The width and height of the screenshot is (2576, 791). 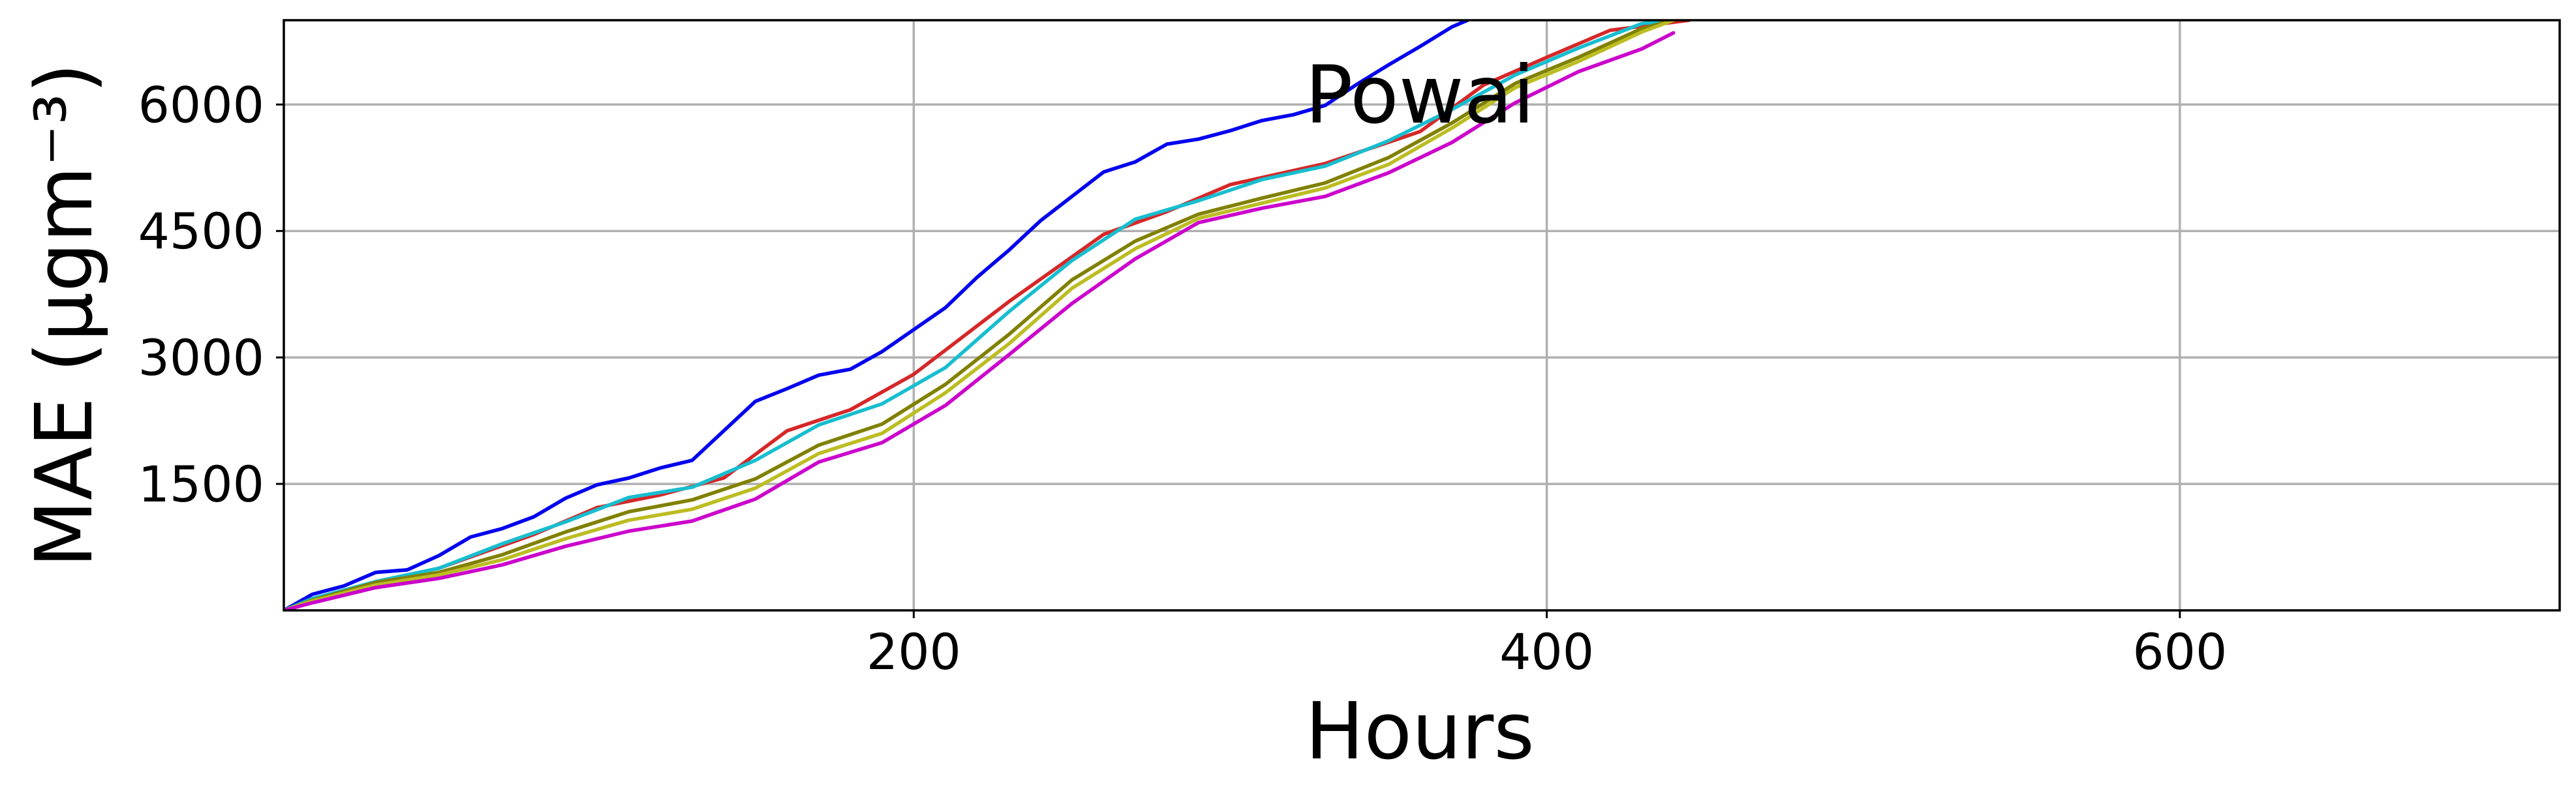 I want to click on y-tick-label: 4500, so click(x=201, y=231).